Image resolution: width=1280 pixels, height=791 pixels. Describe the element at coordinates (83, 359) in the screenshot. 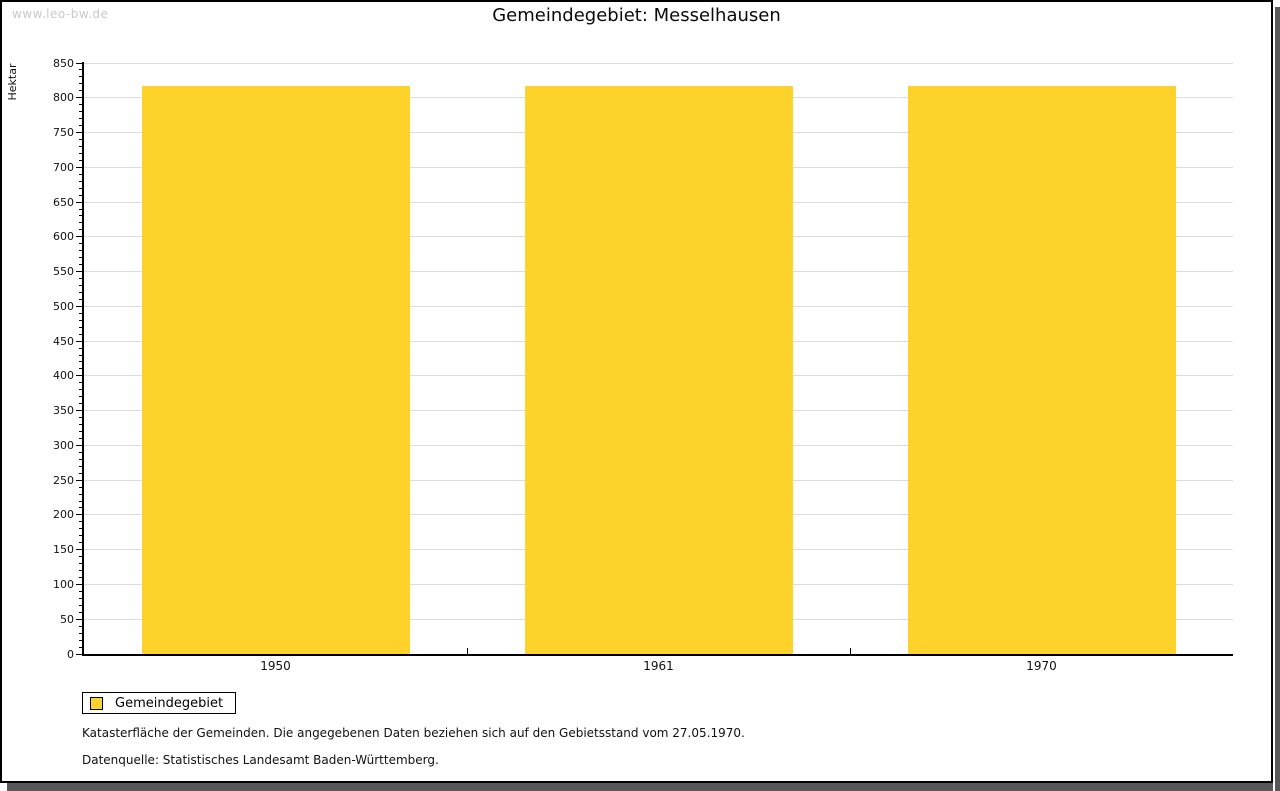

I see `y-axis-line` at that location.